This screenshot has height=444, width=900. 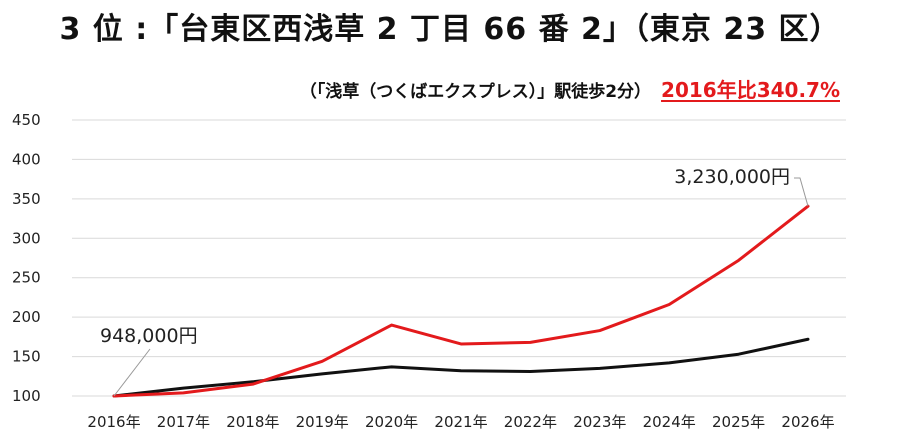 What do you see at coordinates (322, 422) in the screenshot?
I see `x-tick-label: 2019年` at bounding box center [322, 422].